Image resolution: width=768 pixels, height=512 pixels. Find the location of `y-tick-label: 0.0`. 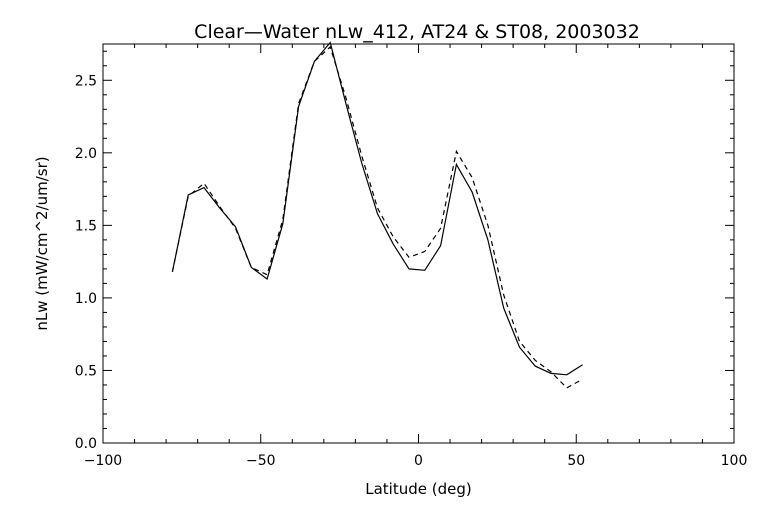

y-tick-label: 0.0 is located at coordinates (86, 444).